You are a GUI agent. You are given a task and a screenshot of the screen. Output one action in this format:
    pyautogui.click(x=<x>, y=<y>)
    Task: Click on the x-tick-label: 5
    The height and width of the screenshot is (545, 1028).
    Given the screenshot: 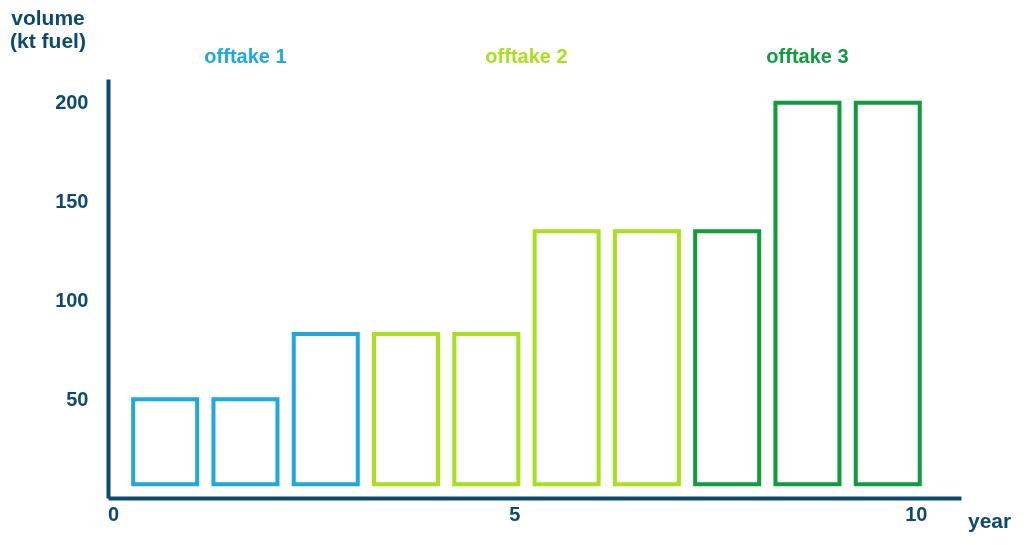 What is the action you would take?
    pyautogui.click(x=515, y=513)
    